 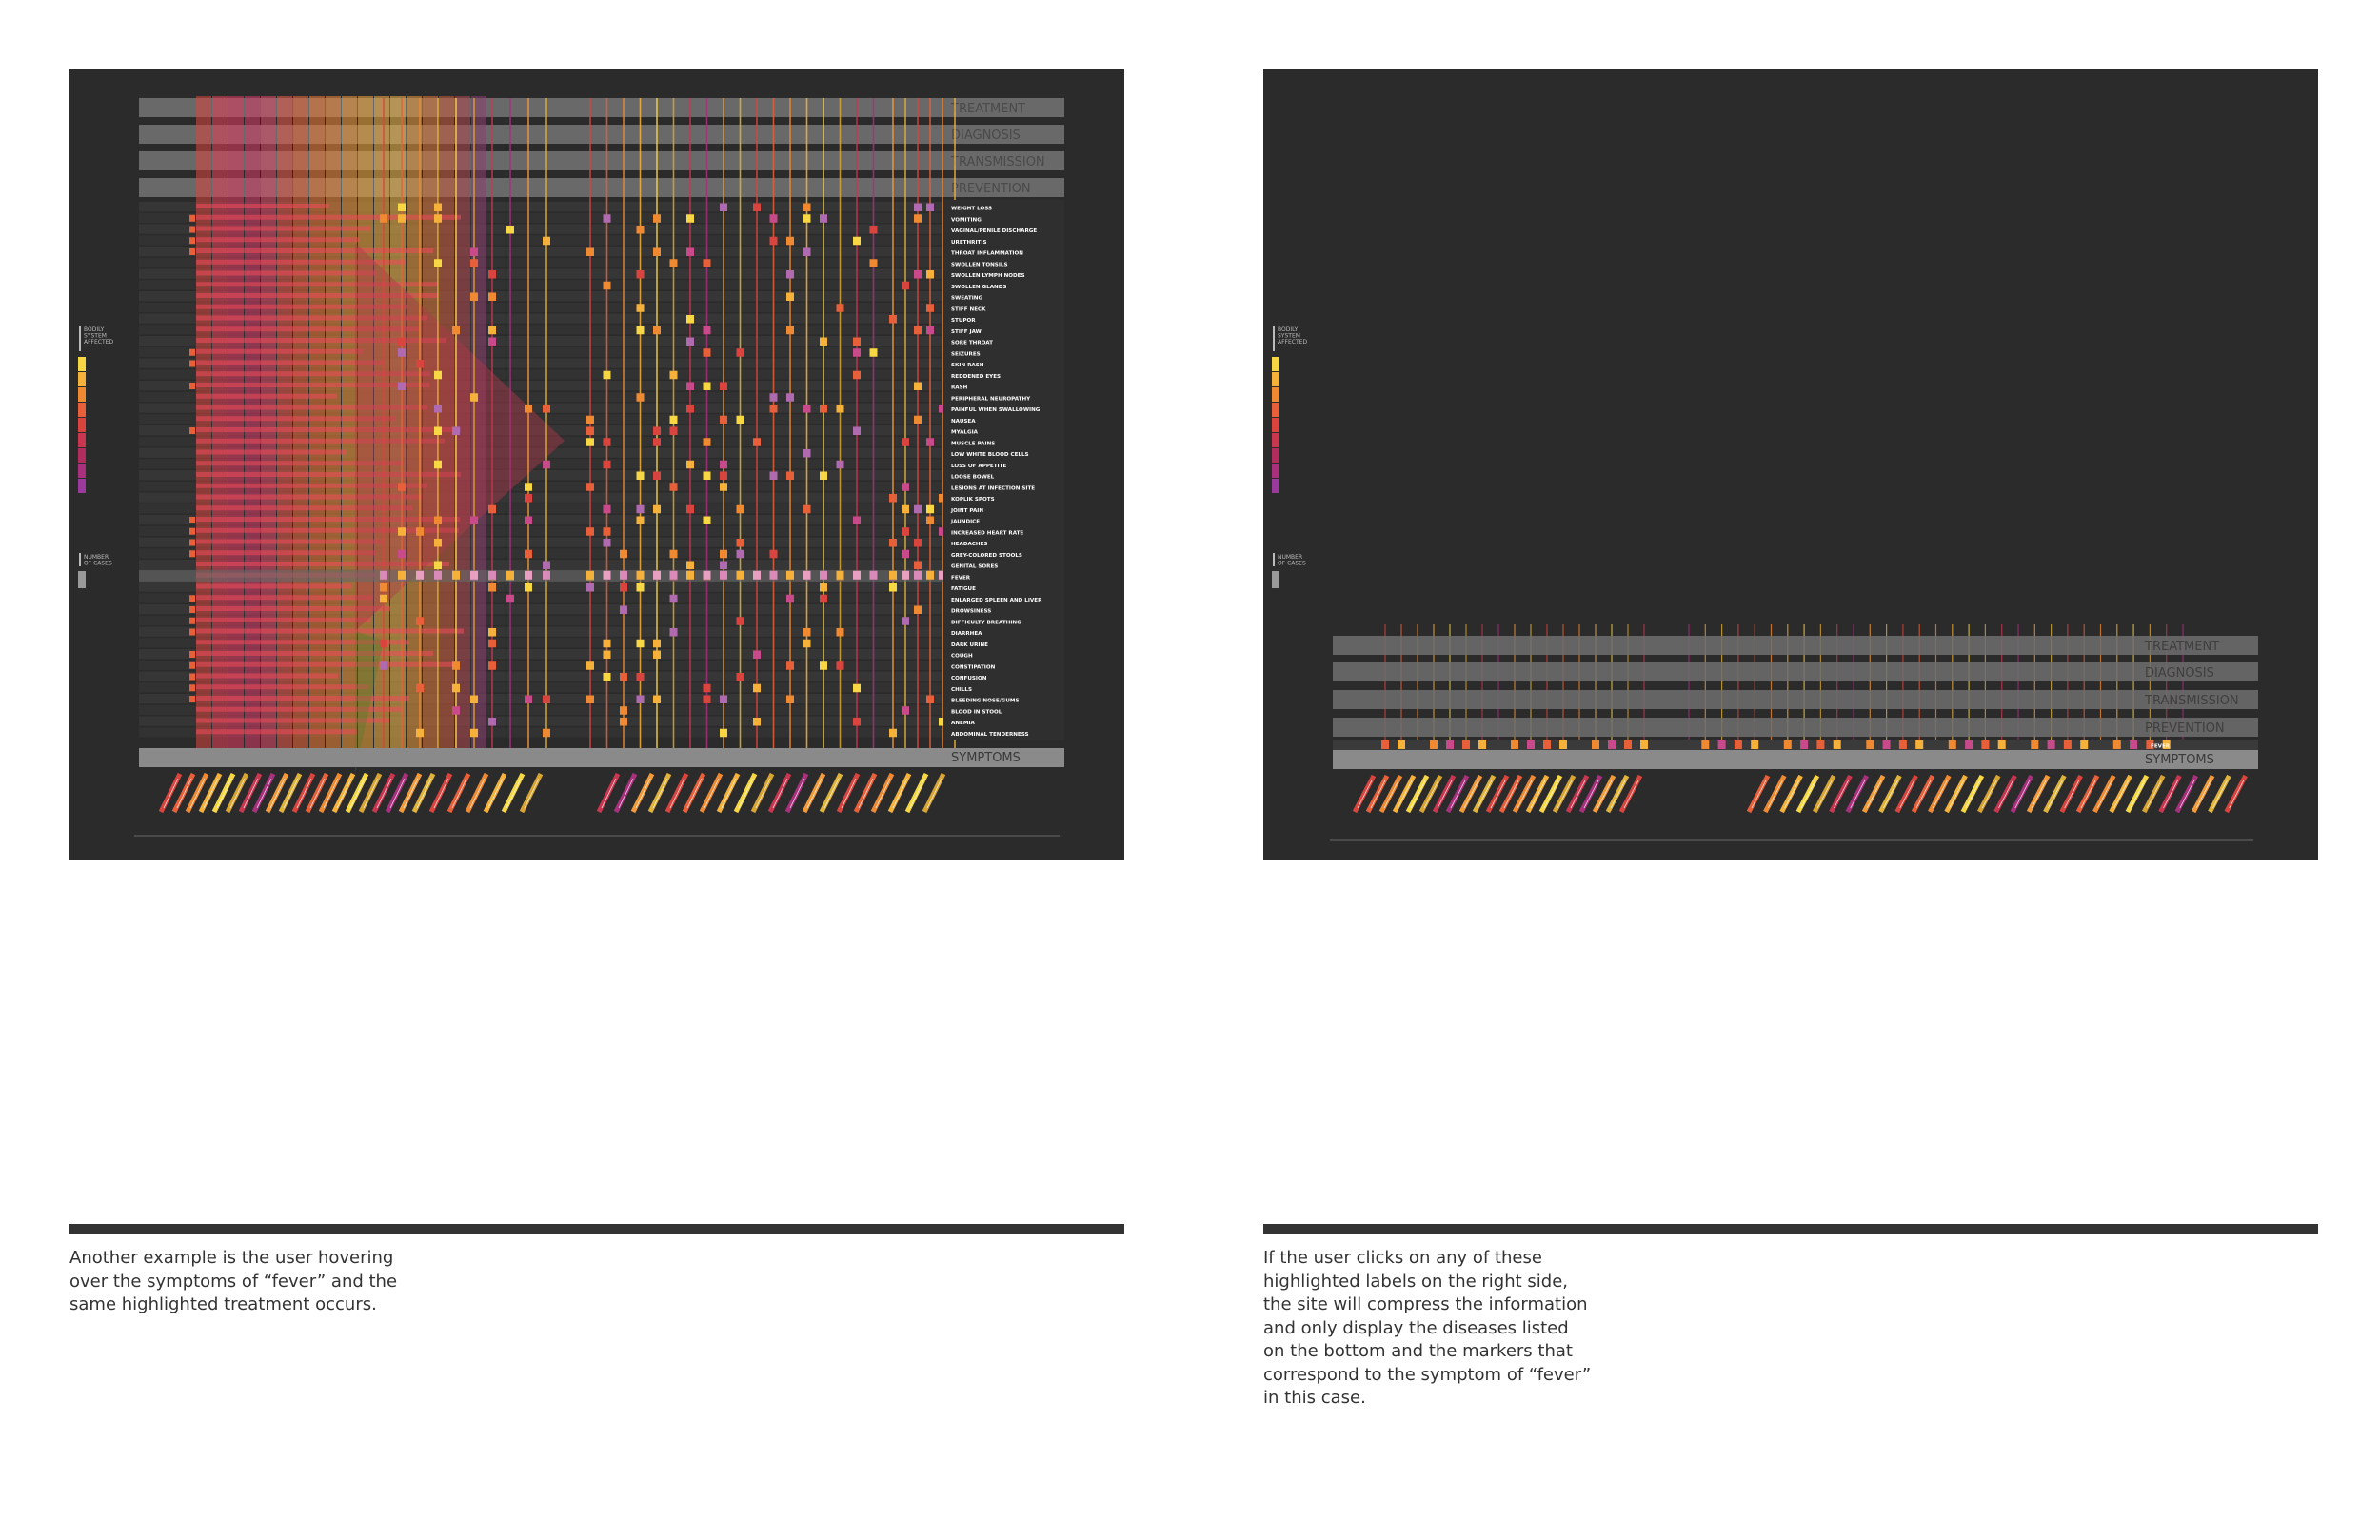 I want to click on symptom-label: MYALGIA, so click(x=965, y=433).